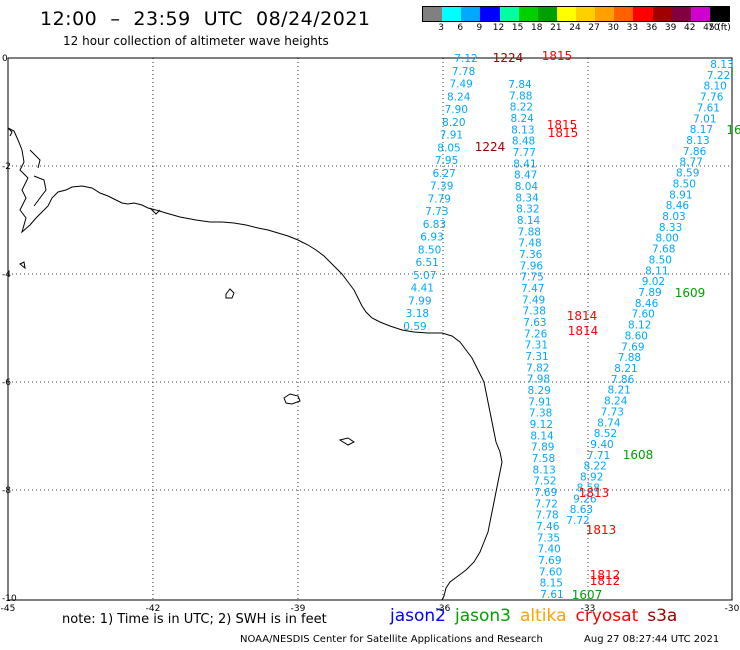 The height and width of the screenshot is (650, 740). Describe the element at coordinates (424, 276) in the screenshot. I see `wave-height-value: 5.07` at that location.